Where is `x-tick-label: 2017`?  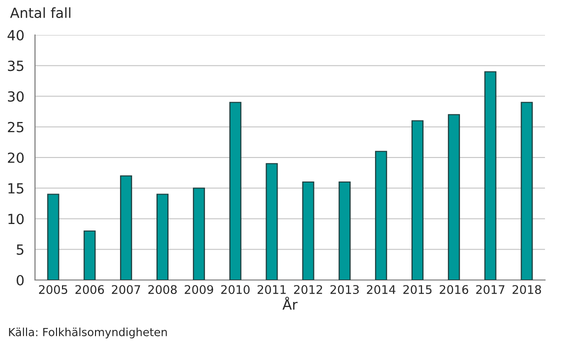 x-tick-label: 2017 is located at coordinates (490, 289).